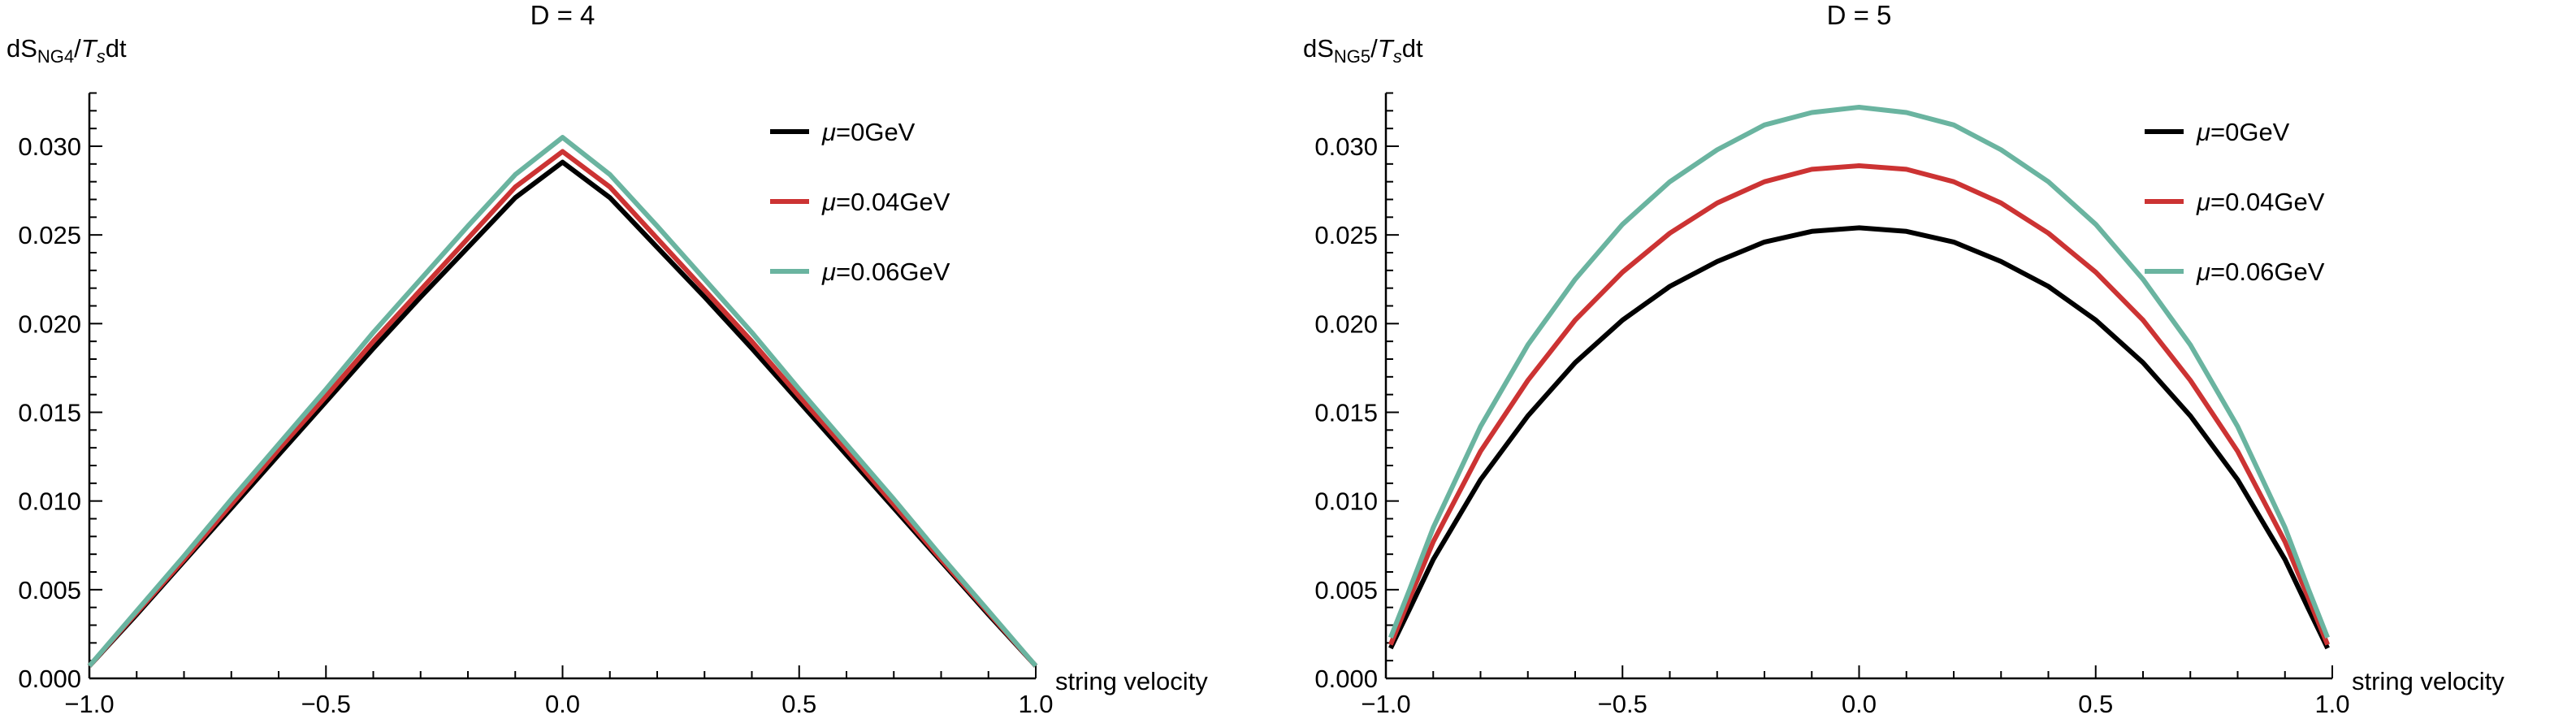  Describe the element at coordinates (562, 15) in the screenshot. I see `chart-title: D = 4` at that location.